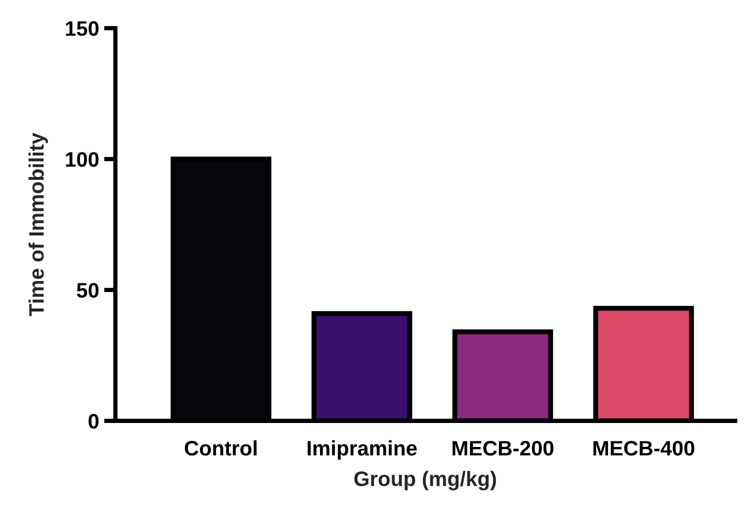 The height and width of the screenshot is (512, 754). Describe the element at coordinates (220, 448) in the screenshot. I see `x-tick-label: Control` at that location.